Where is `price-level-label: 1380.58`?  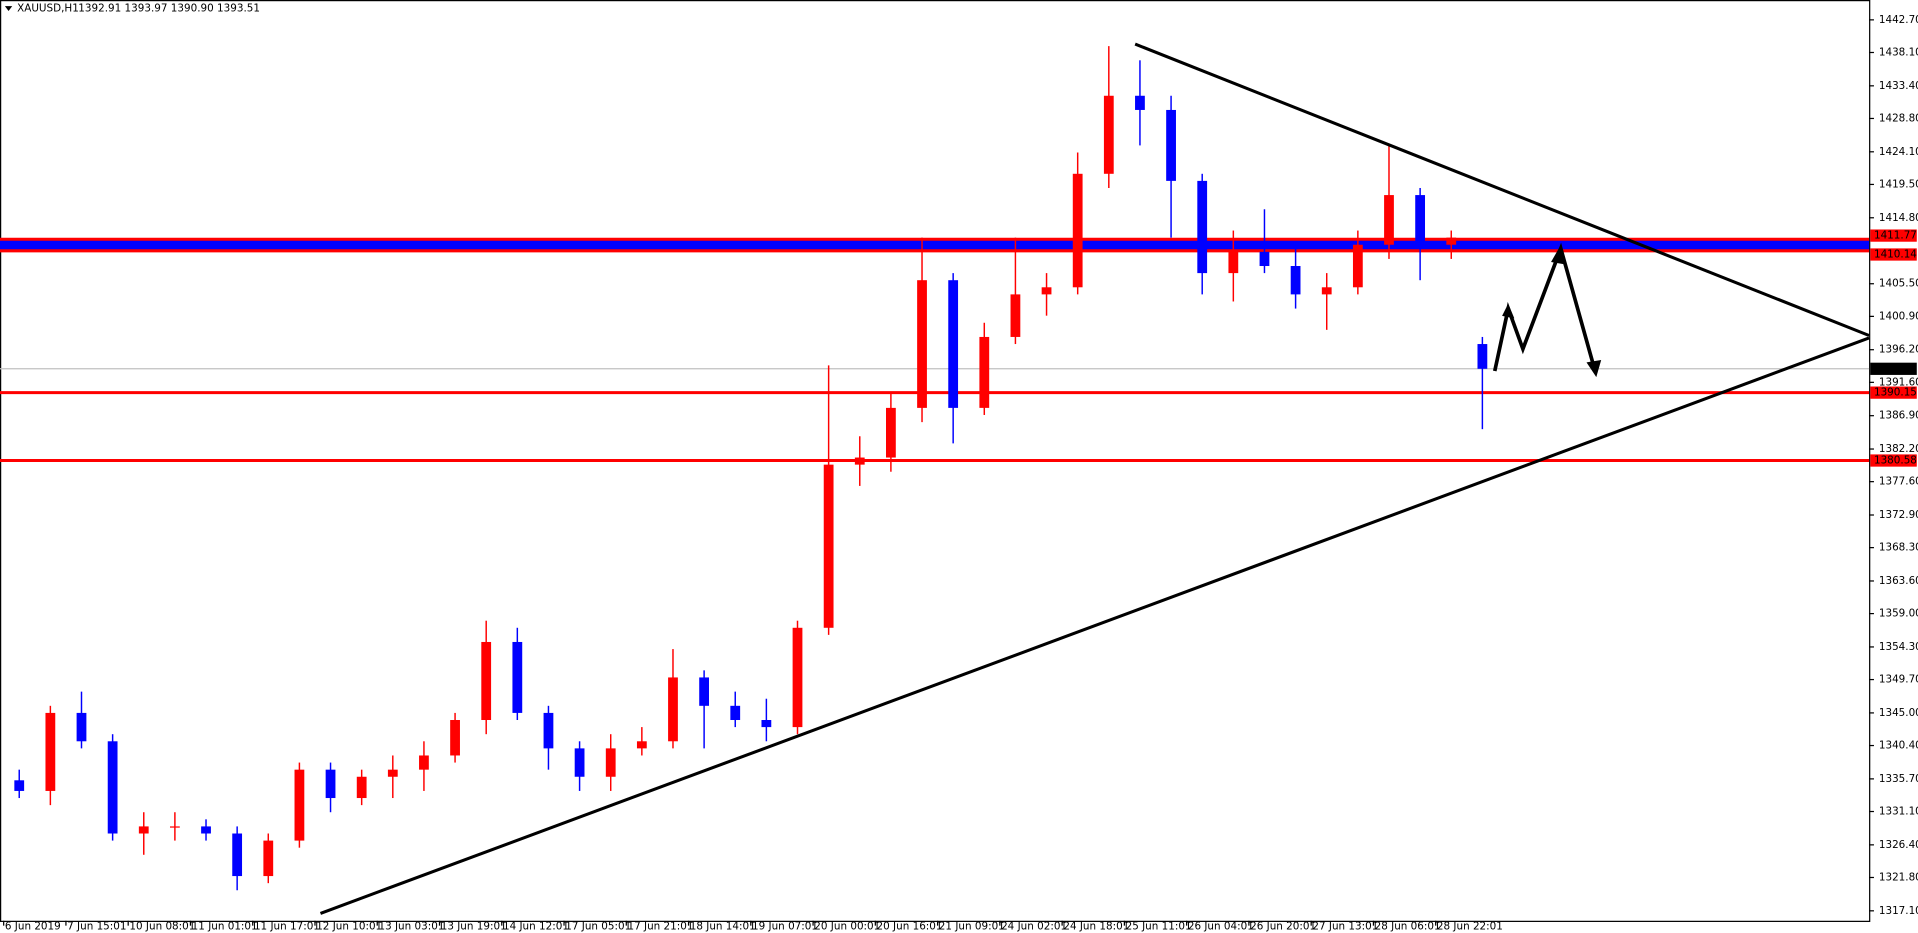 price-level-label: 1380.58 is located at coordinates (1895, 461).